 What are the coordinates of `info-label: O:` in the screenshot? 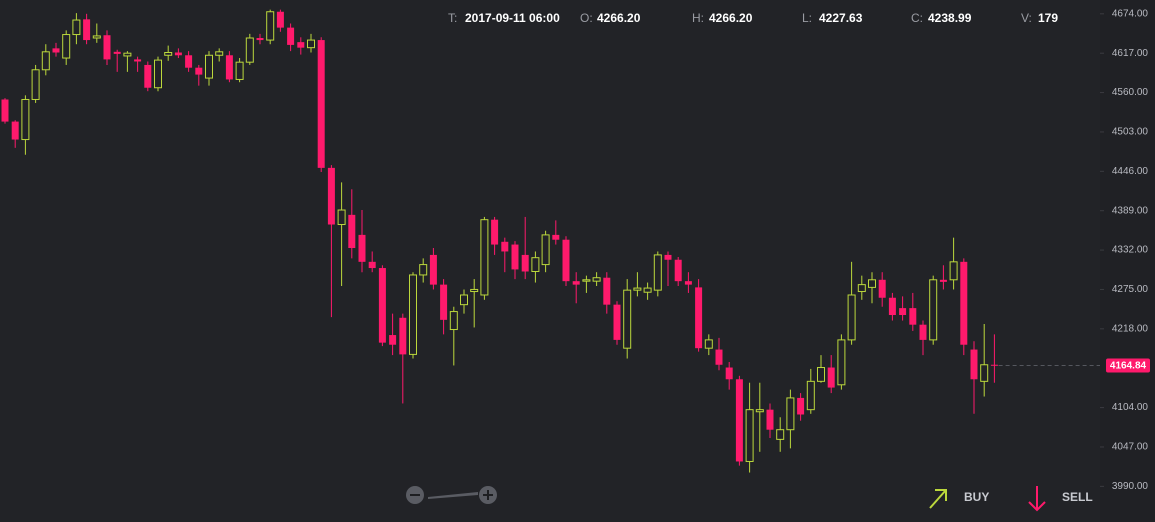 It's located at (586, 18).